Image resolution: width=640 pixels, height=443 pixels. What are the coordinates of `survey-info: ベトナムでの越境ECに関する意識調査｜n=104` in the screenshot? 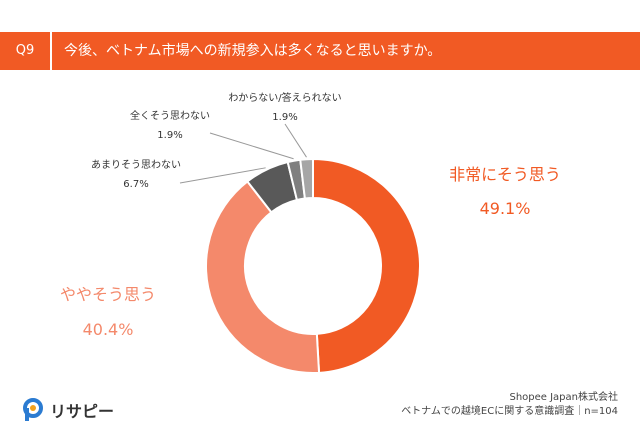 It's located at (509, 411).